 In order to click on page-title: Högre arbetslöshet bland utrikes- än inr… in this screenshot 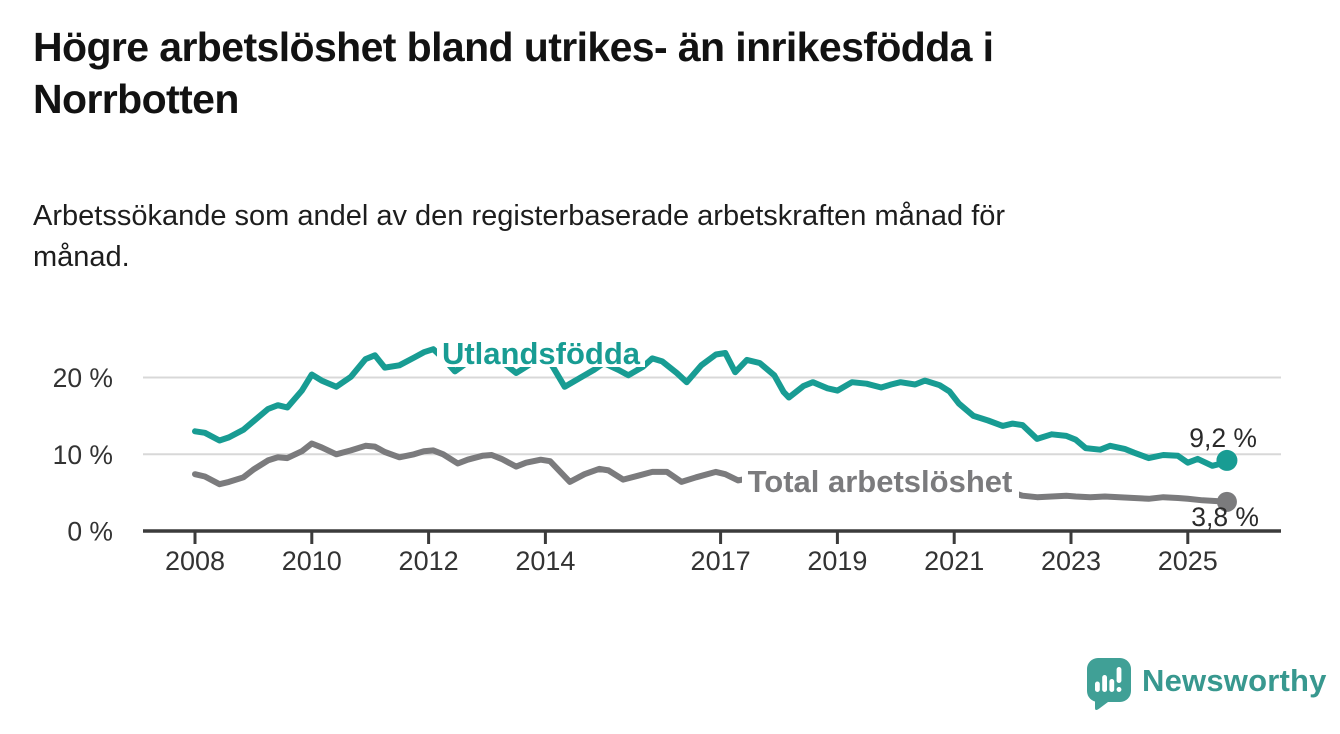, I will do `click(513, 73)`.